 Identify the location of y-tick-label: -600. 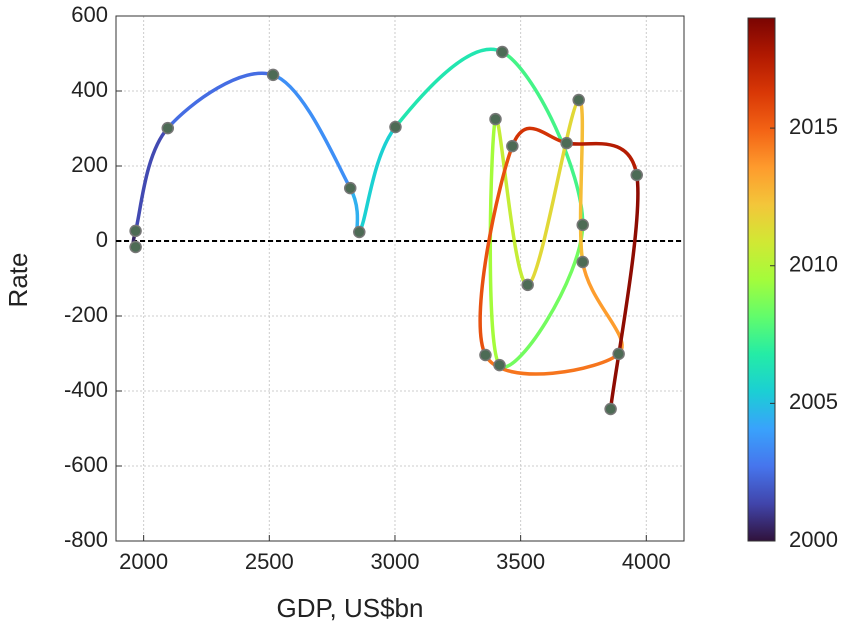
(86, 464).